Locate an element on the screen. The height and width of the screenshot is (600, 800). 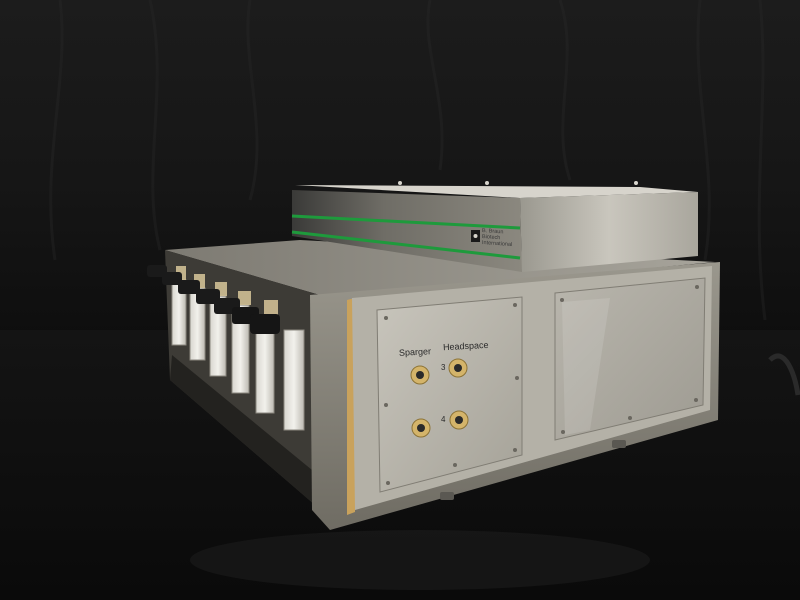
right-sub-panel is located at coordinates (630, 359).